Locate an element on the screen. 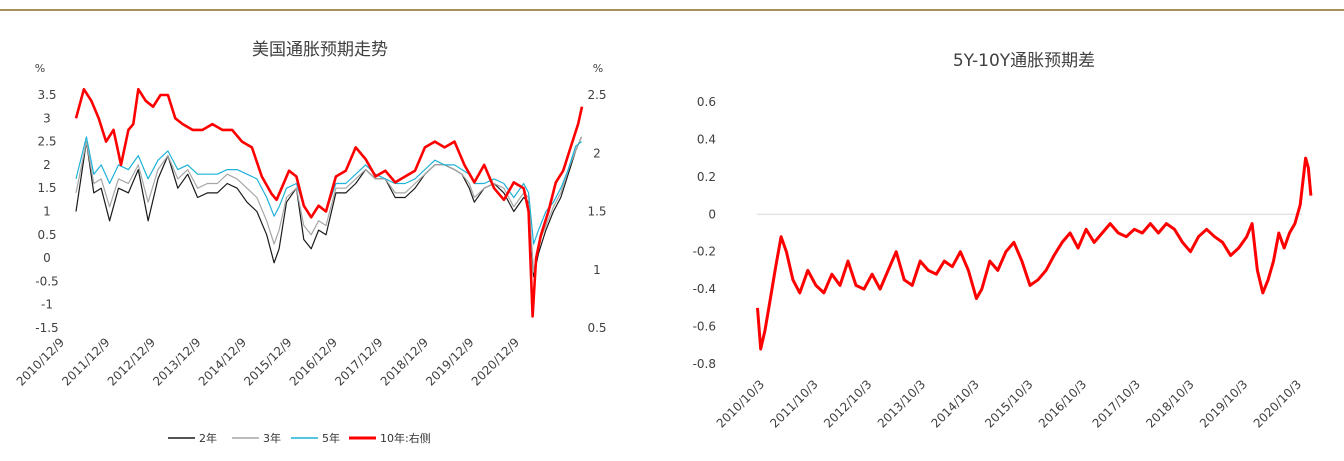 The image size is (1344, 461). y2-tick-label: 0.5 is located at coordinates (596, 328).